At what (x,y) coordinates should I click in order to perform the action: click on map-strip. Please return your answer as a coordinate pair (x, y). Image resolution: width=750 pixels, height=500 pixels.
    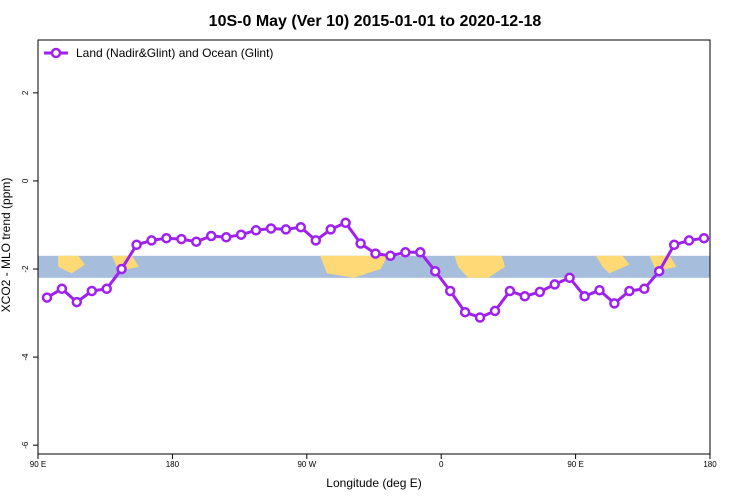
    Looking at the image, I should click on (374, 266).